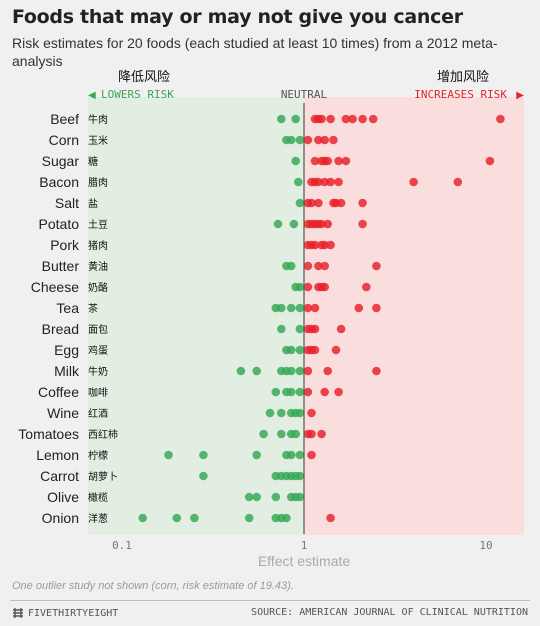  What do you see at coordinates (66, 350) in the screenshot?
I see `food-label: Egg` at bounding box center [66, 350].